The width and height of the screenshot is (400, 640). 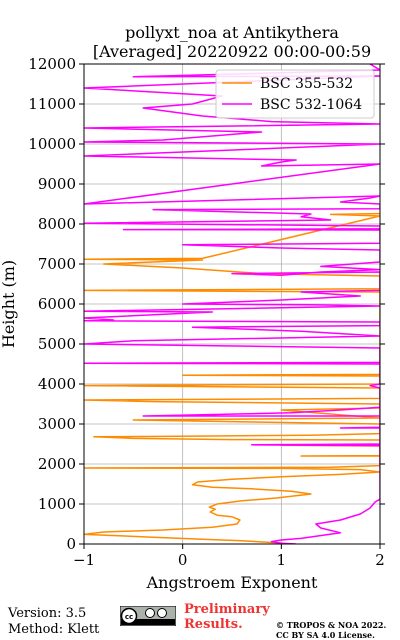 What do you see at coordinates (57, 384) in the screenshot?
I see `y-tick-label: 4000` at bounding box center [57, 384].